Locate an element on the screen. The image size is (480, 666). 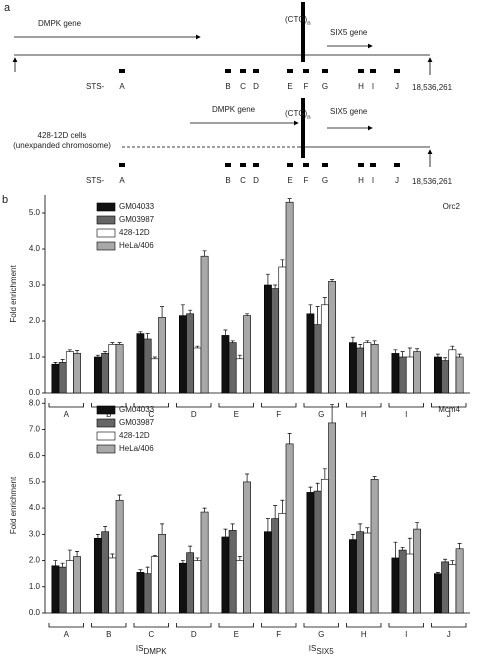
gene-label: DMPK gene is located at coordinates (60, 23).